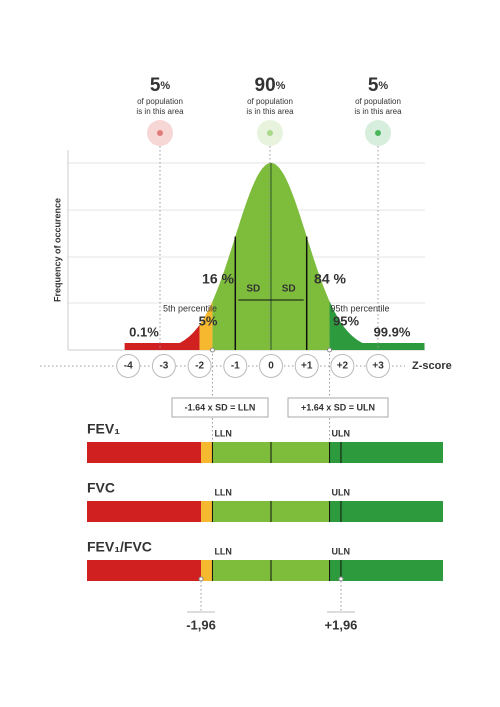  I want to click on z-tick-label: -1, so click(235, 366).